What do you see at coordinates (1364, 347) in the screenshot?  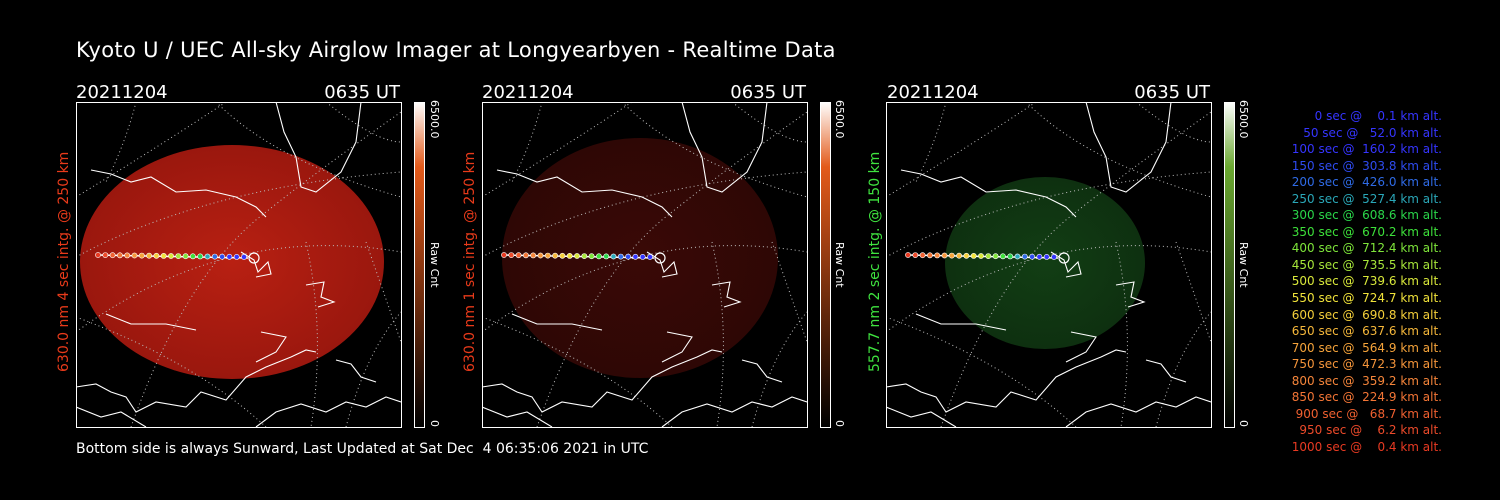 I see `legend-row: 700 sec @ 564.9 km alt.` at bounding box center [1364, 347].